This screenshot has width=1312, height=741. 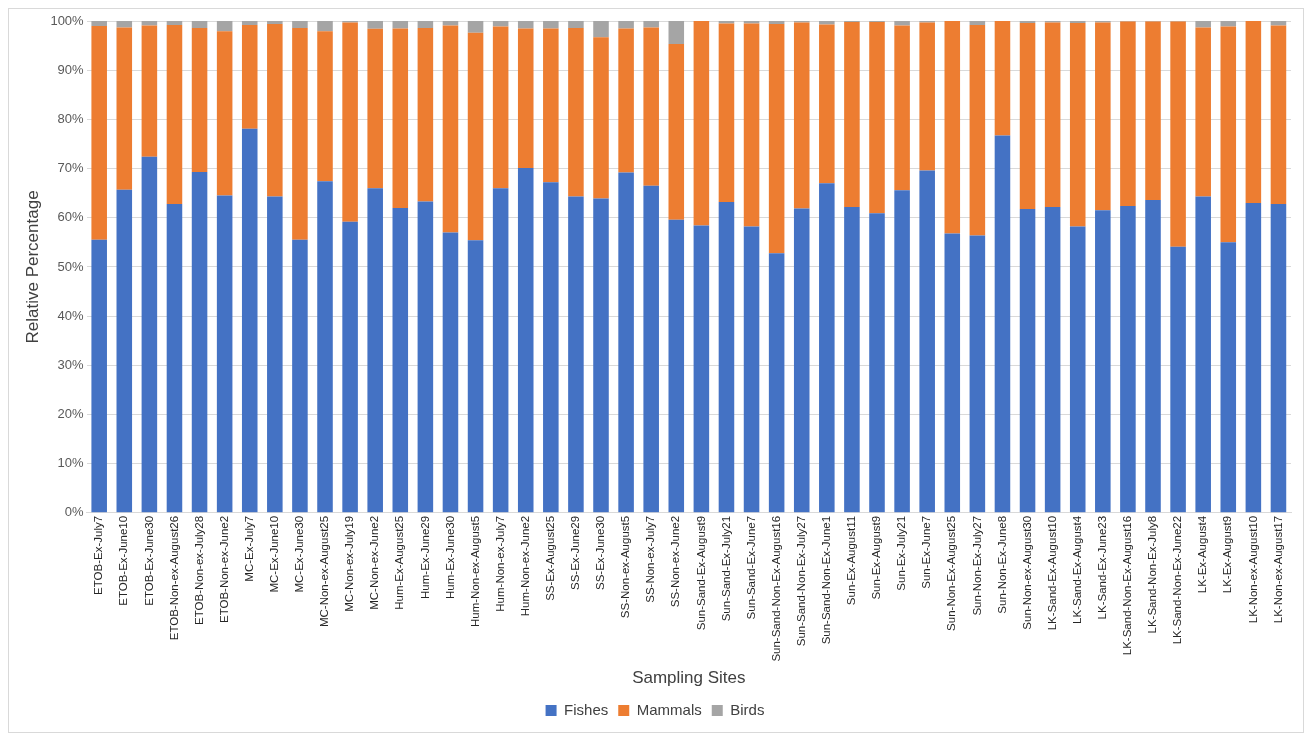 What do you see at coordinates (71, 463) in the screenshot?
I see `y-tick-label: 10%` at bounding box center [71, 463].